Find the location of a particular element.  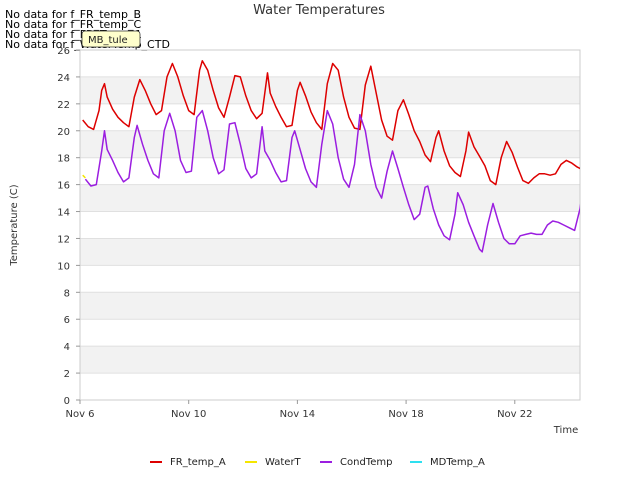

y-tick-label: 22 is located at coordinates (63, 105).